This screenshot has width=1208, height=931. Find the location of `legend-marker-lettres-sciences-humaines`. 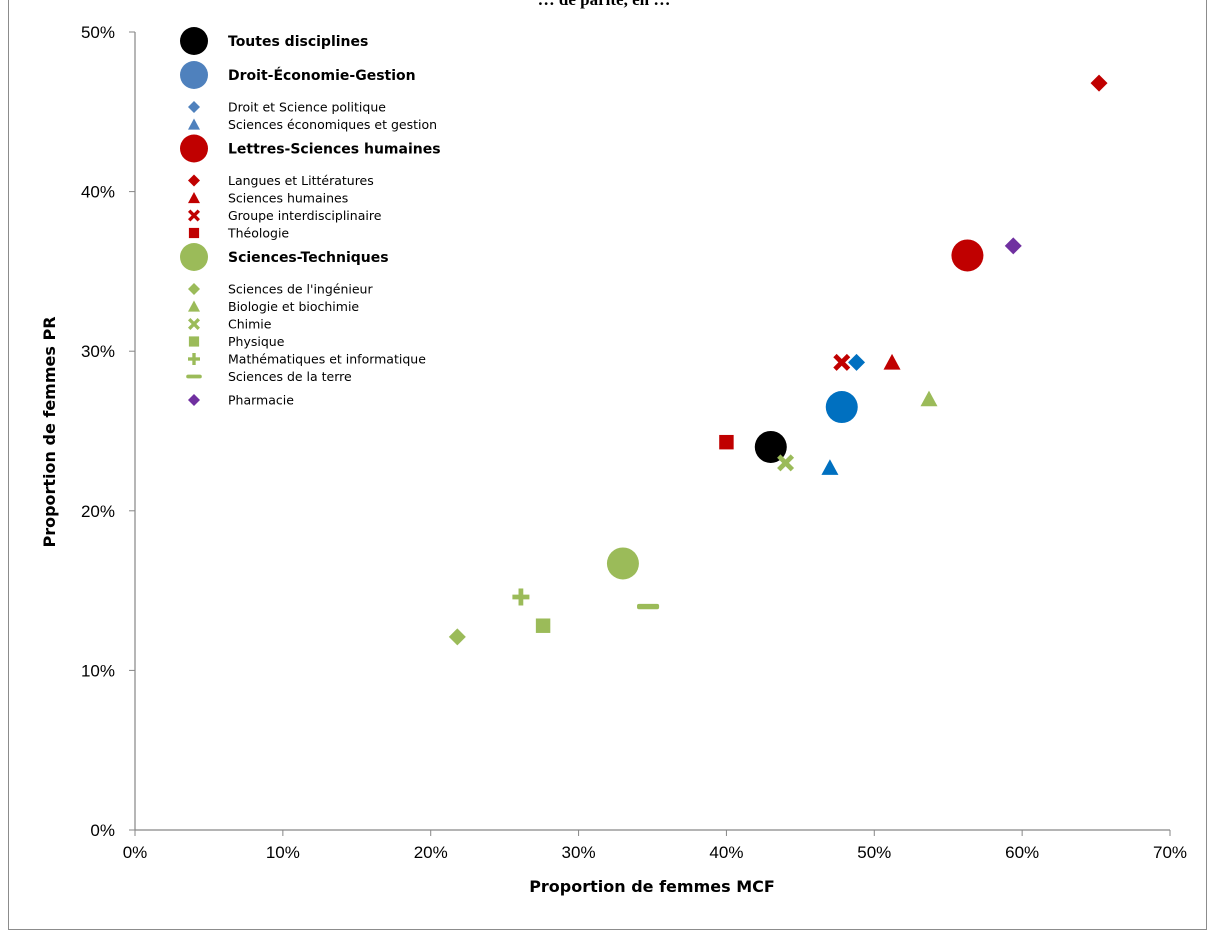

legend-marker-lettres-sciences-humaines is located at coordinates (194, 148).